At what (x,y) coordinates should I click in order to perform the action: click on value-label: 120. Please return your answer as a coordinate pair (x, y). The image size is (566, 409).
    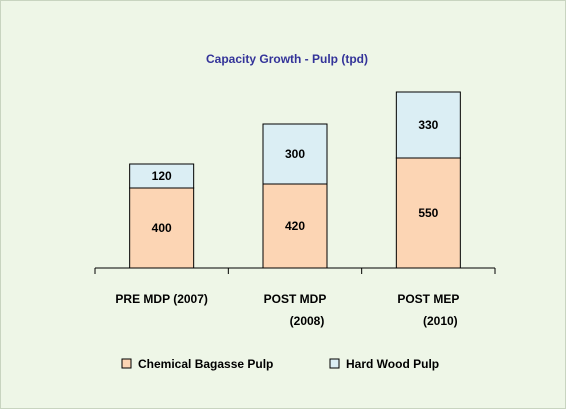
    Looking at the image, I should click on (162, 176).